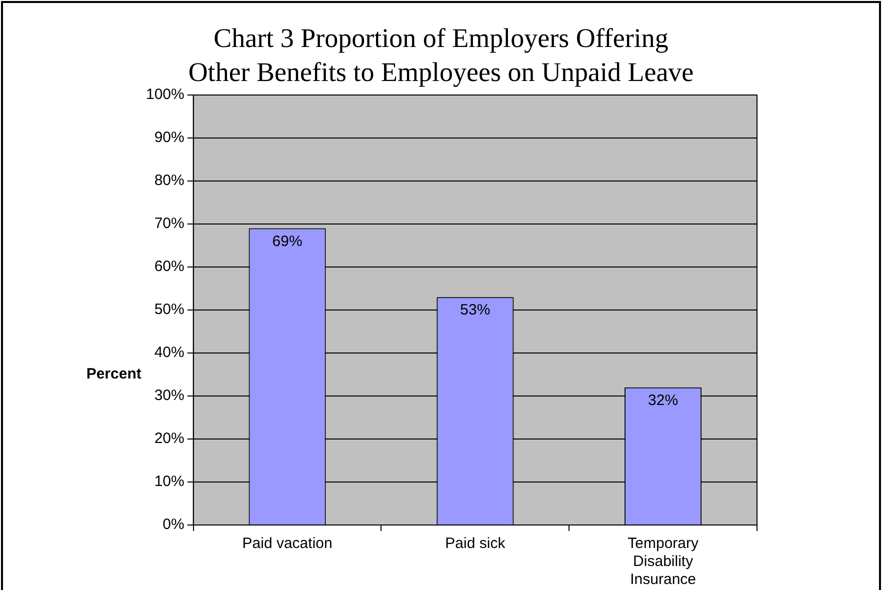 Image resolution: width=882 pixels, height=590 pixels. I want to click on y-tick-label: 40%, so click(169, 353).